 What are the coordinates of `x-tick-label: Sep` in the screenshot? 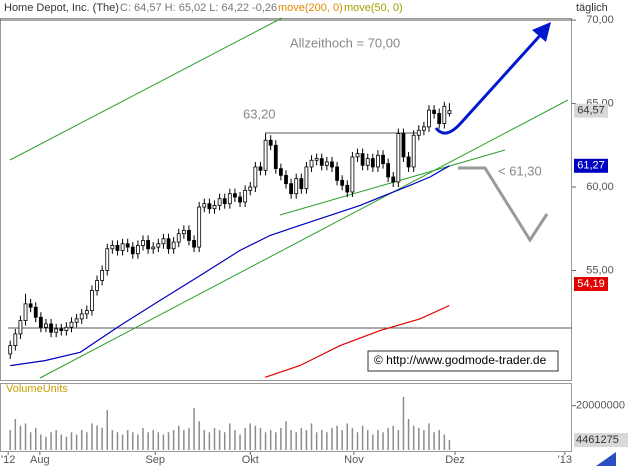 It's located at (155, 460).